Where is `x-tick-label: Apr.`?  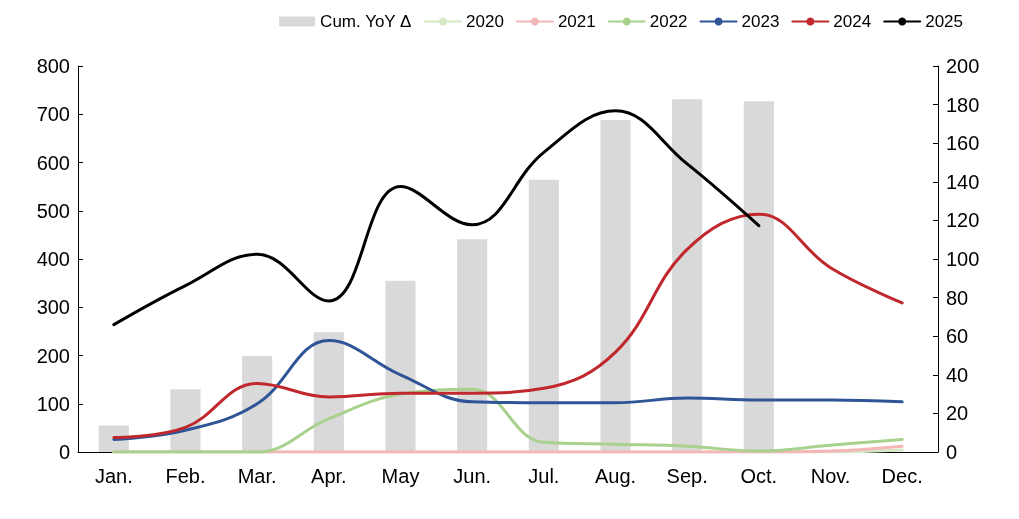 x-tick-label: Apr. is located at coordinates (329, 476).